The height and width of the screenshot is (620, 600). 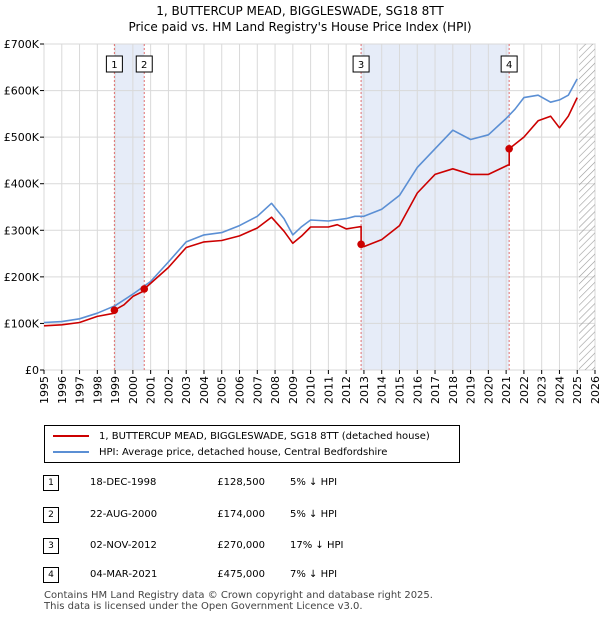 I want to click on x-tick-label: 2015, so click(x=399, y=390).